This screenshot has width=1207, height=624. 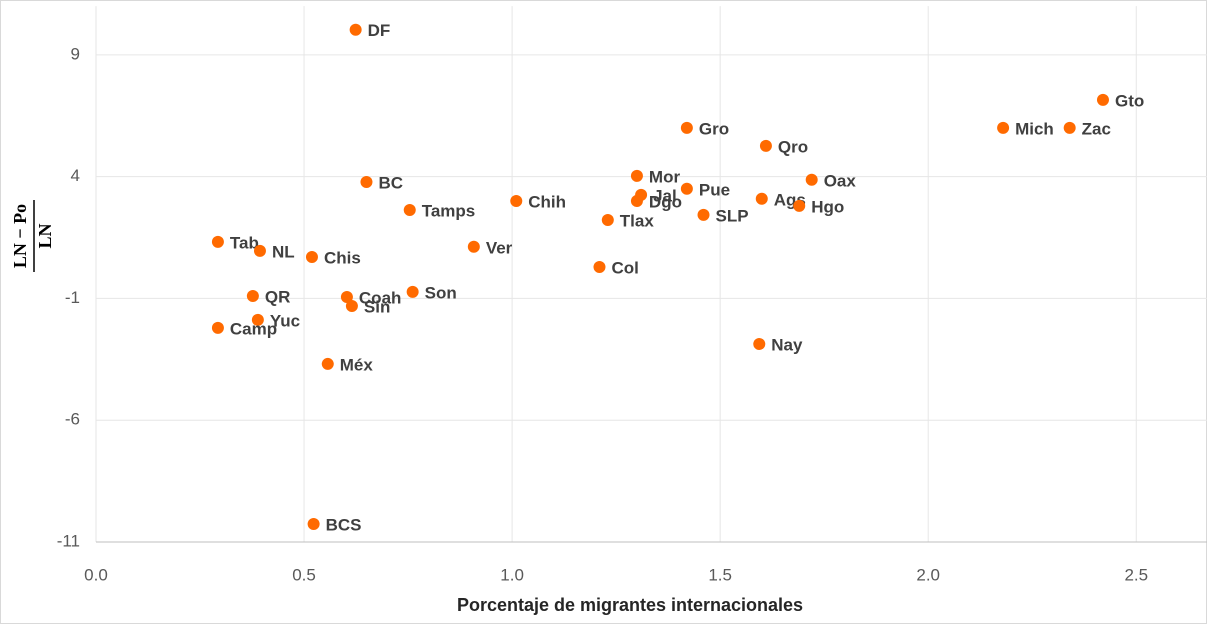 I want to click on point-label: Mor, so click(x=665, y=176).